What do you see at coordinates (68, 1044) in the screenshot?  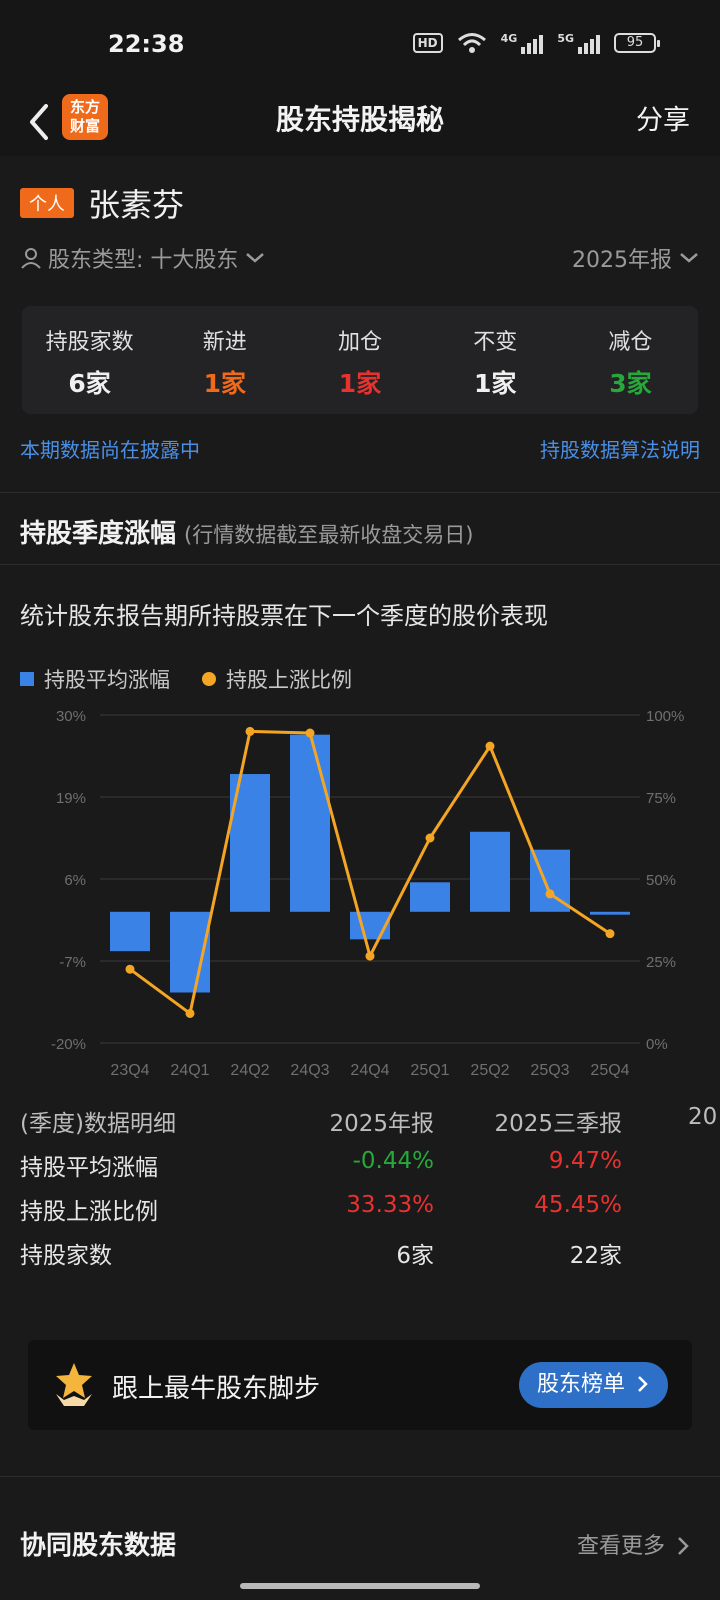 I see `y-left-tick-label: -20%` at bounding box center [68, 1044].